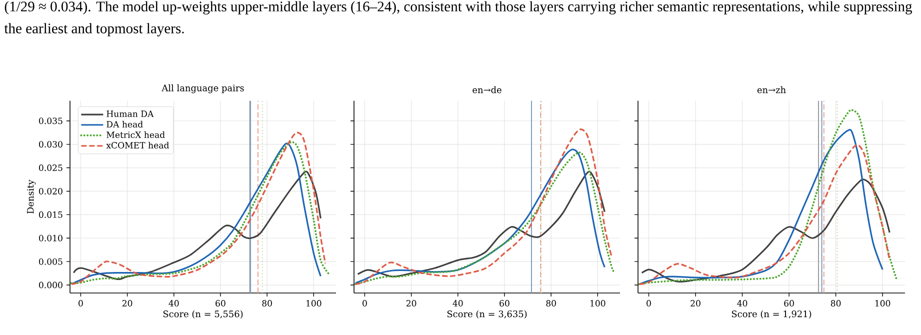 This screenshot has width=921, height=335. Describe the element at coordinates (130, 114) in the screenshot. I see `legend-label: Human DA` at that location.